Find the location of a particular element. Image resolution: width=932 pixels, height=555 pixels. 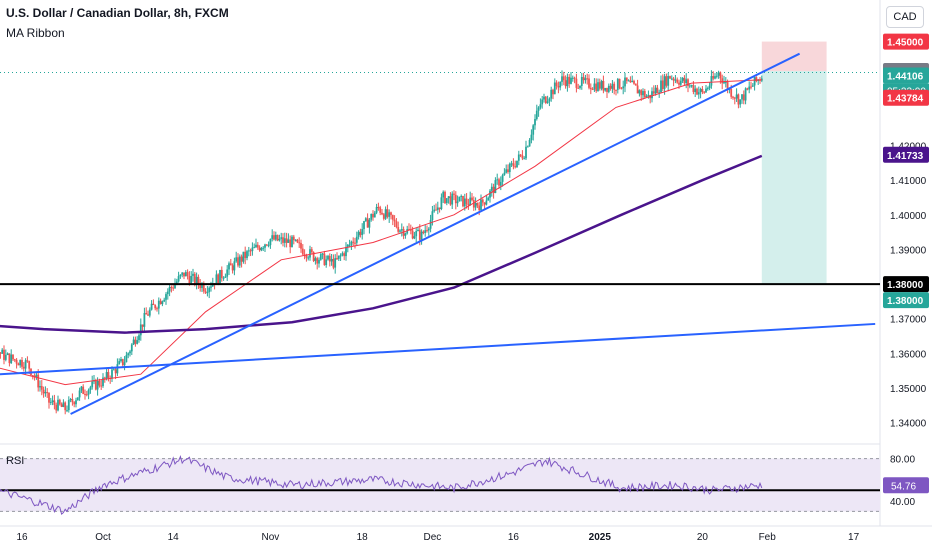

indicator-label: MA Ribbon is located at coordinates (35, 33).